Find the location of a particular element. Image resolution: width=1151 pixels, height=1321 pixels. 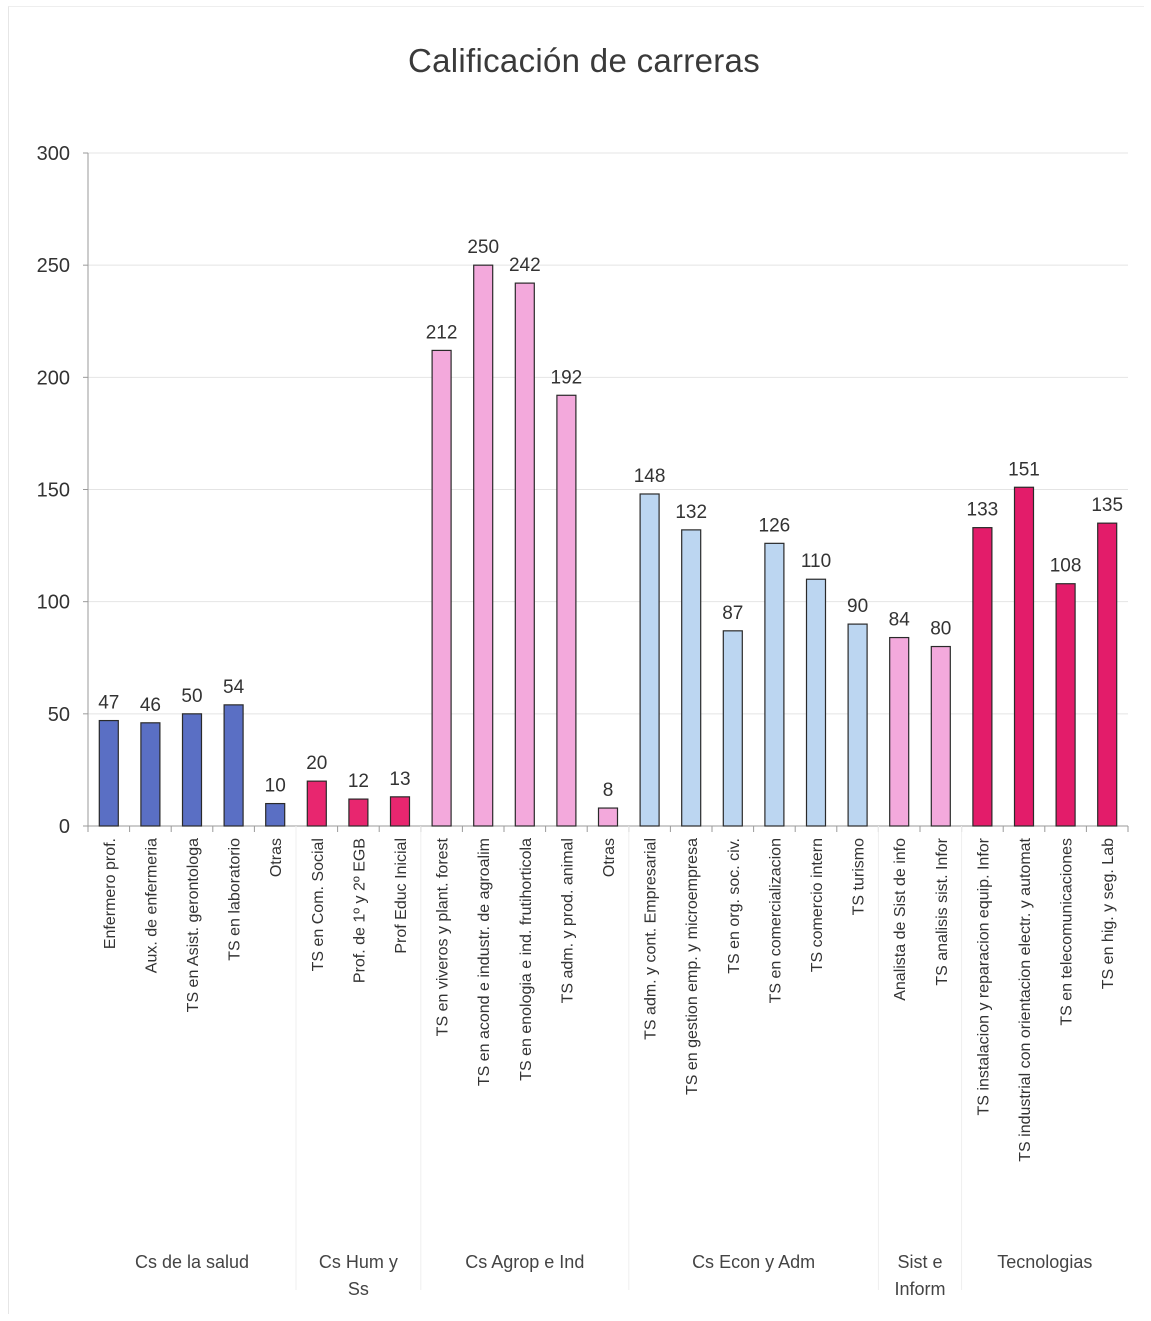

category-label: TS en acond e industr. de agroalim is located at coordinates (484, 962).